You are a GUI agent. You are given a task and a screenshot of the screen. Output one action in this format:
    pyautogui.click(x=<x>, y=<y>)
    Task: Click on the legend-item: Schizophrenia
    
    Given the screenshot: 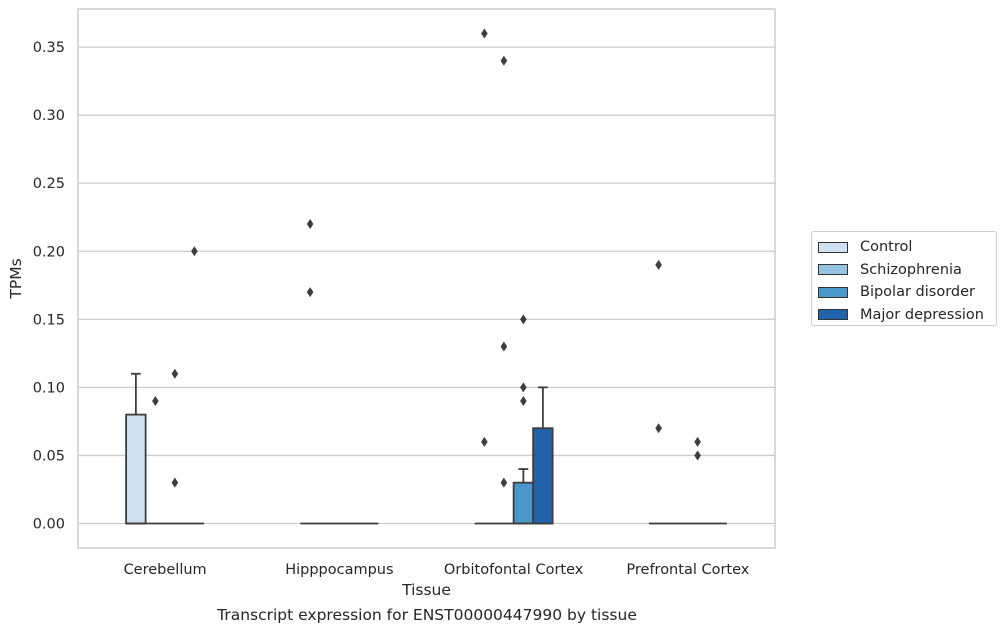 What is the action you would take?
    pyautogui.click(x=904, y=270)
    